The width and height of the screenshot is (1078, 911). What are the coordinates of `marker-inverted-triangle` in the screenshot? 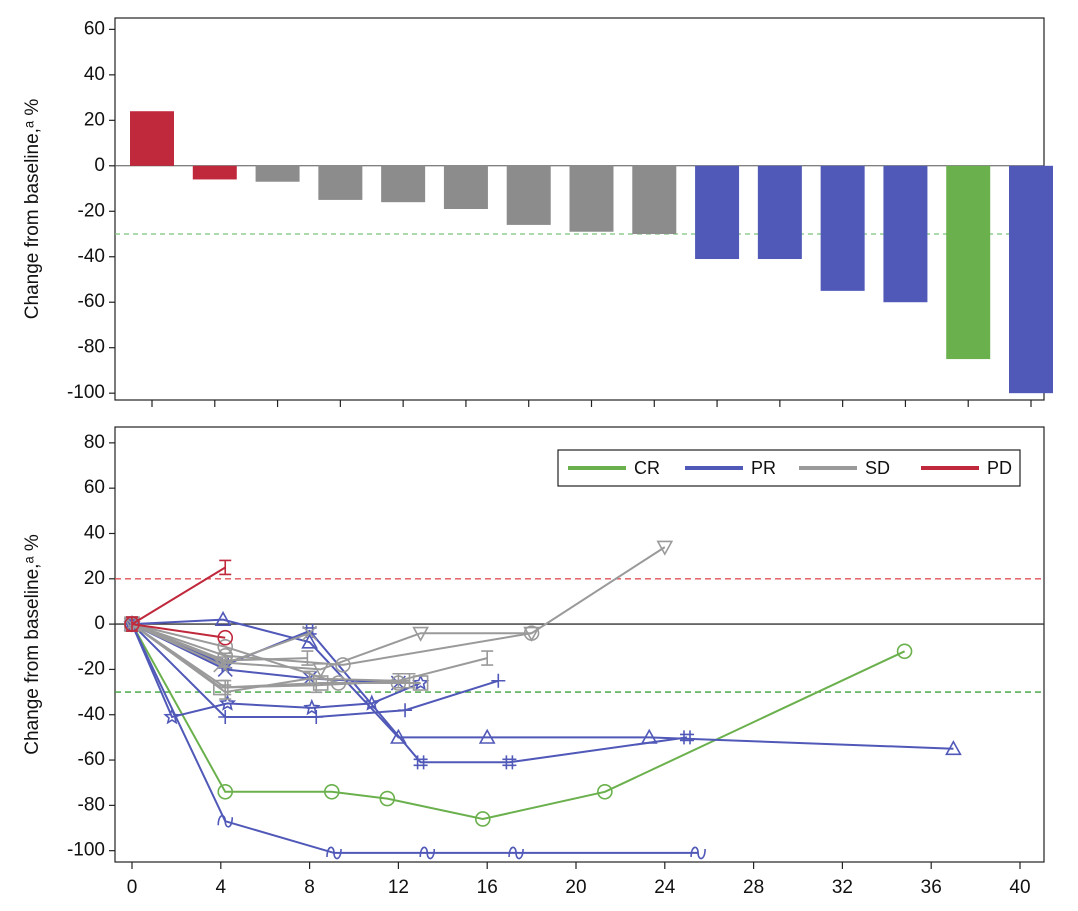 It's located at (665, 548).